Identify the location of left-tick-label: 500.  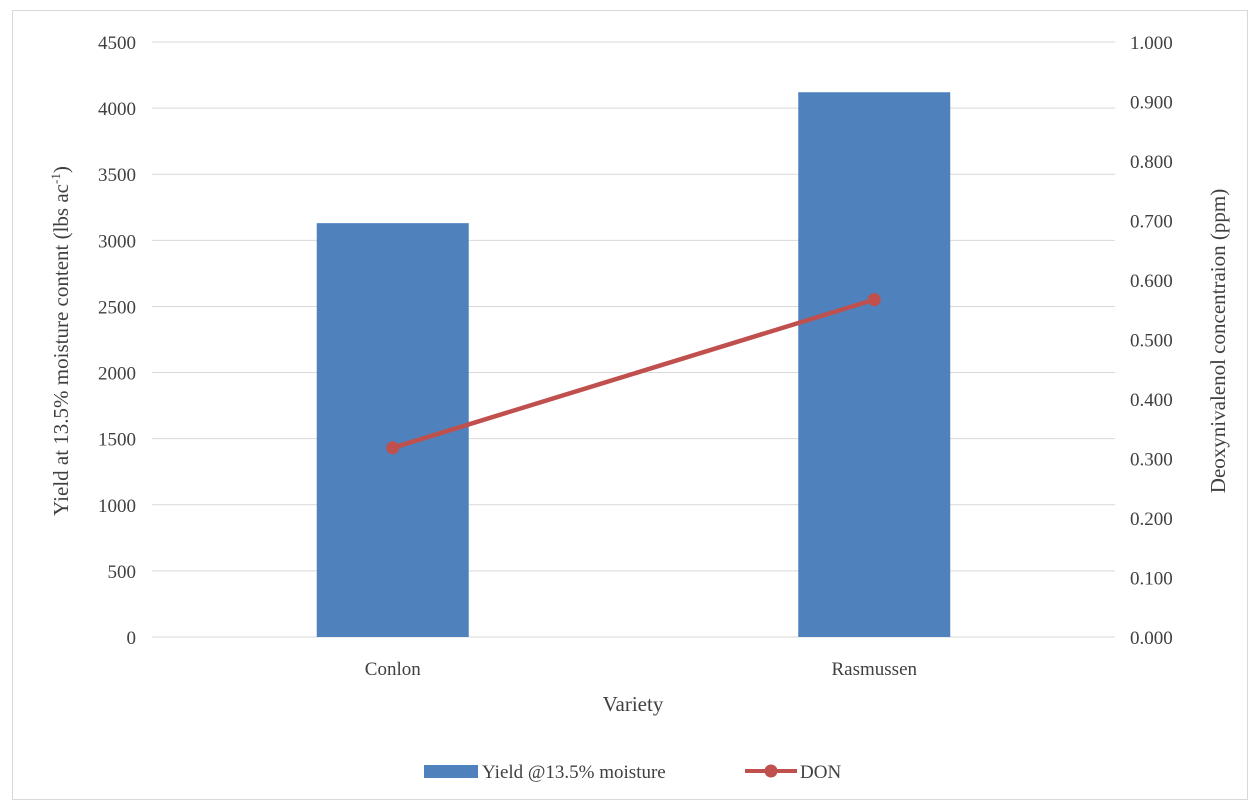
(122, 572).